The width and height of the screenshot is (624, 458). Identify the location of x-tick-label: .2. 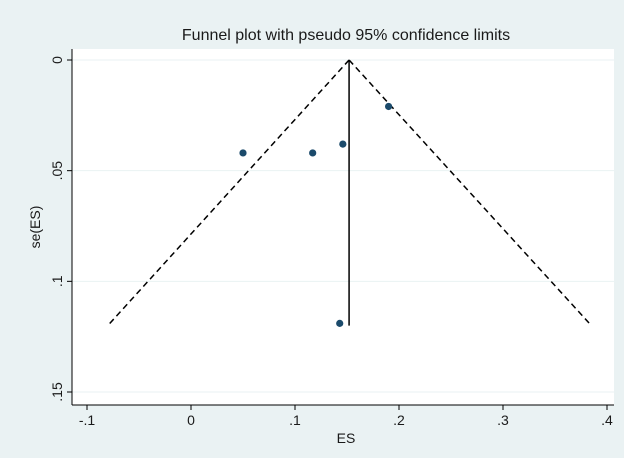
(399, 420).